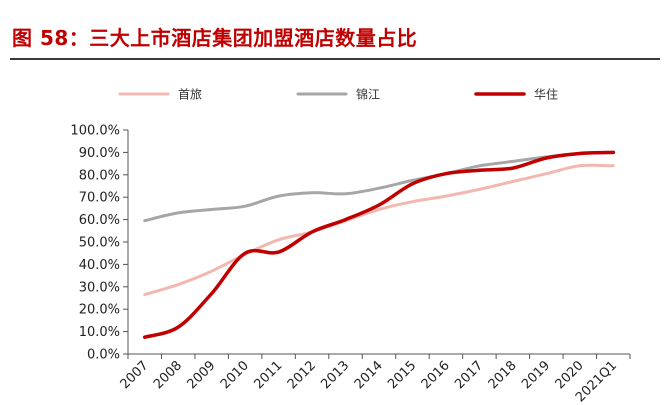  What do you see at coordinates (546, 95) in the screenshot?
I see `legend-label: 华住` at bounding box center [546, 95].